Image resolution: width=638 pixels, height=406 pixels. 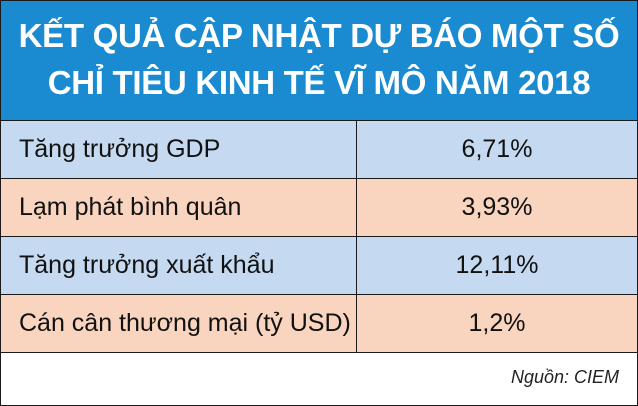 What do you see at coordinates (497, 149) in the screenshot?
I see `row-value: 6,71%` at bounding box center [497, 149].